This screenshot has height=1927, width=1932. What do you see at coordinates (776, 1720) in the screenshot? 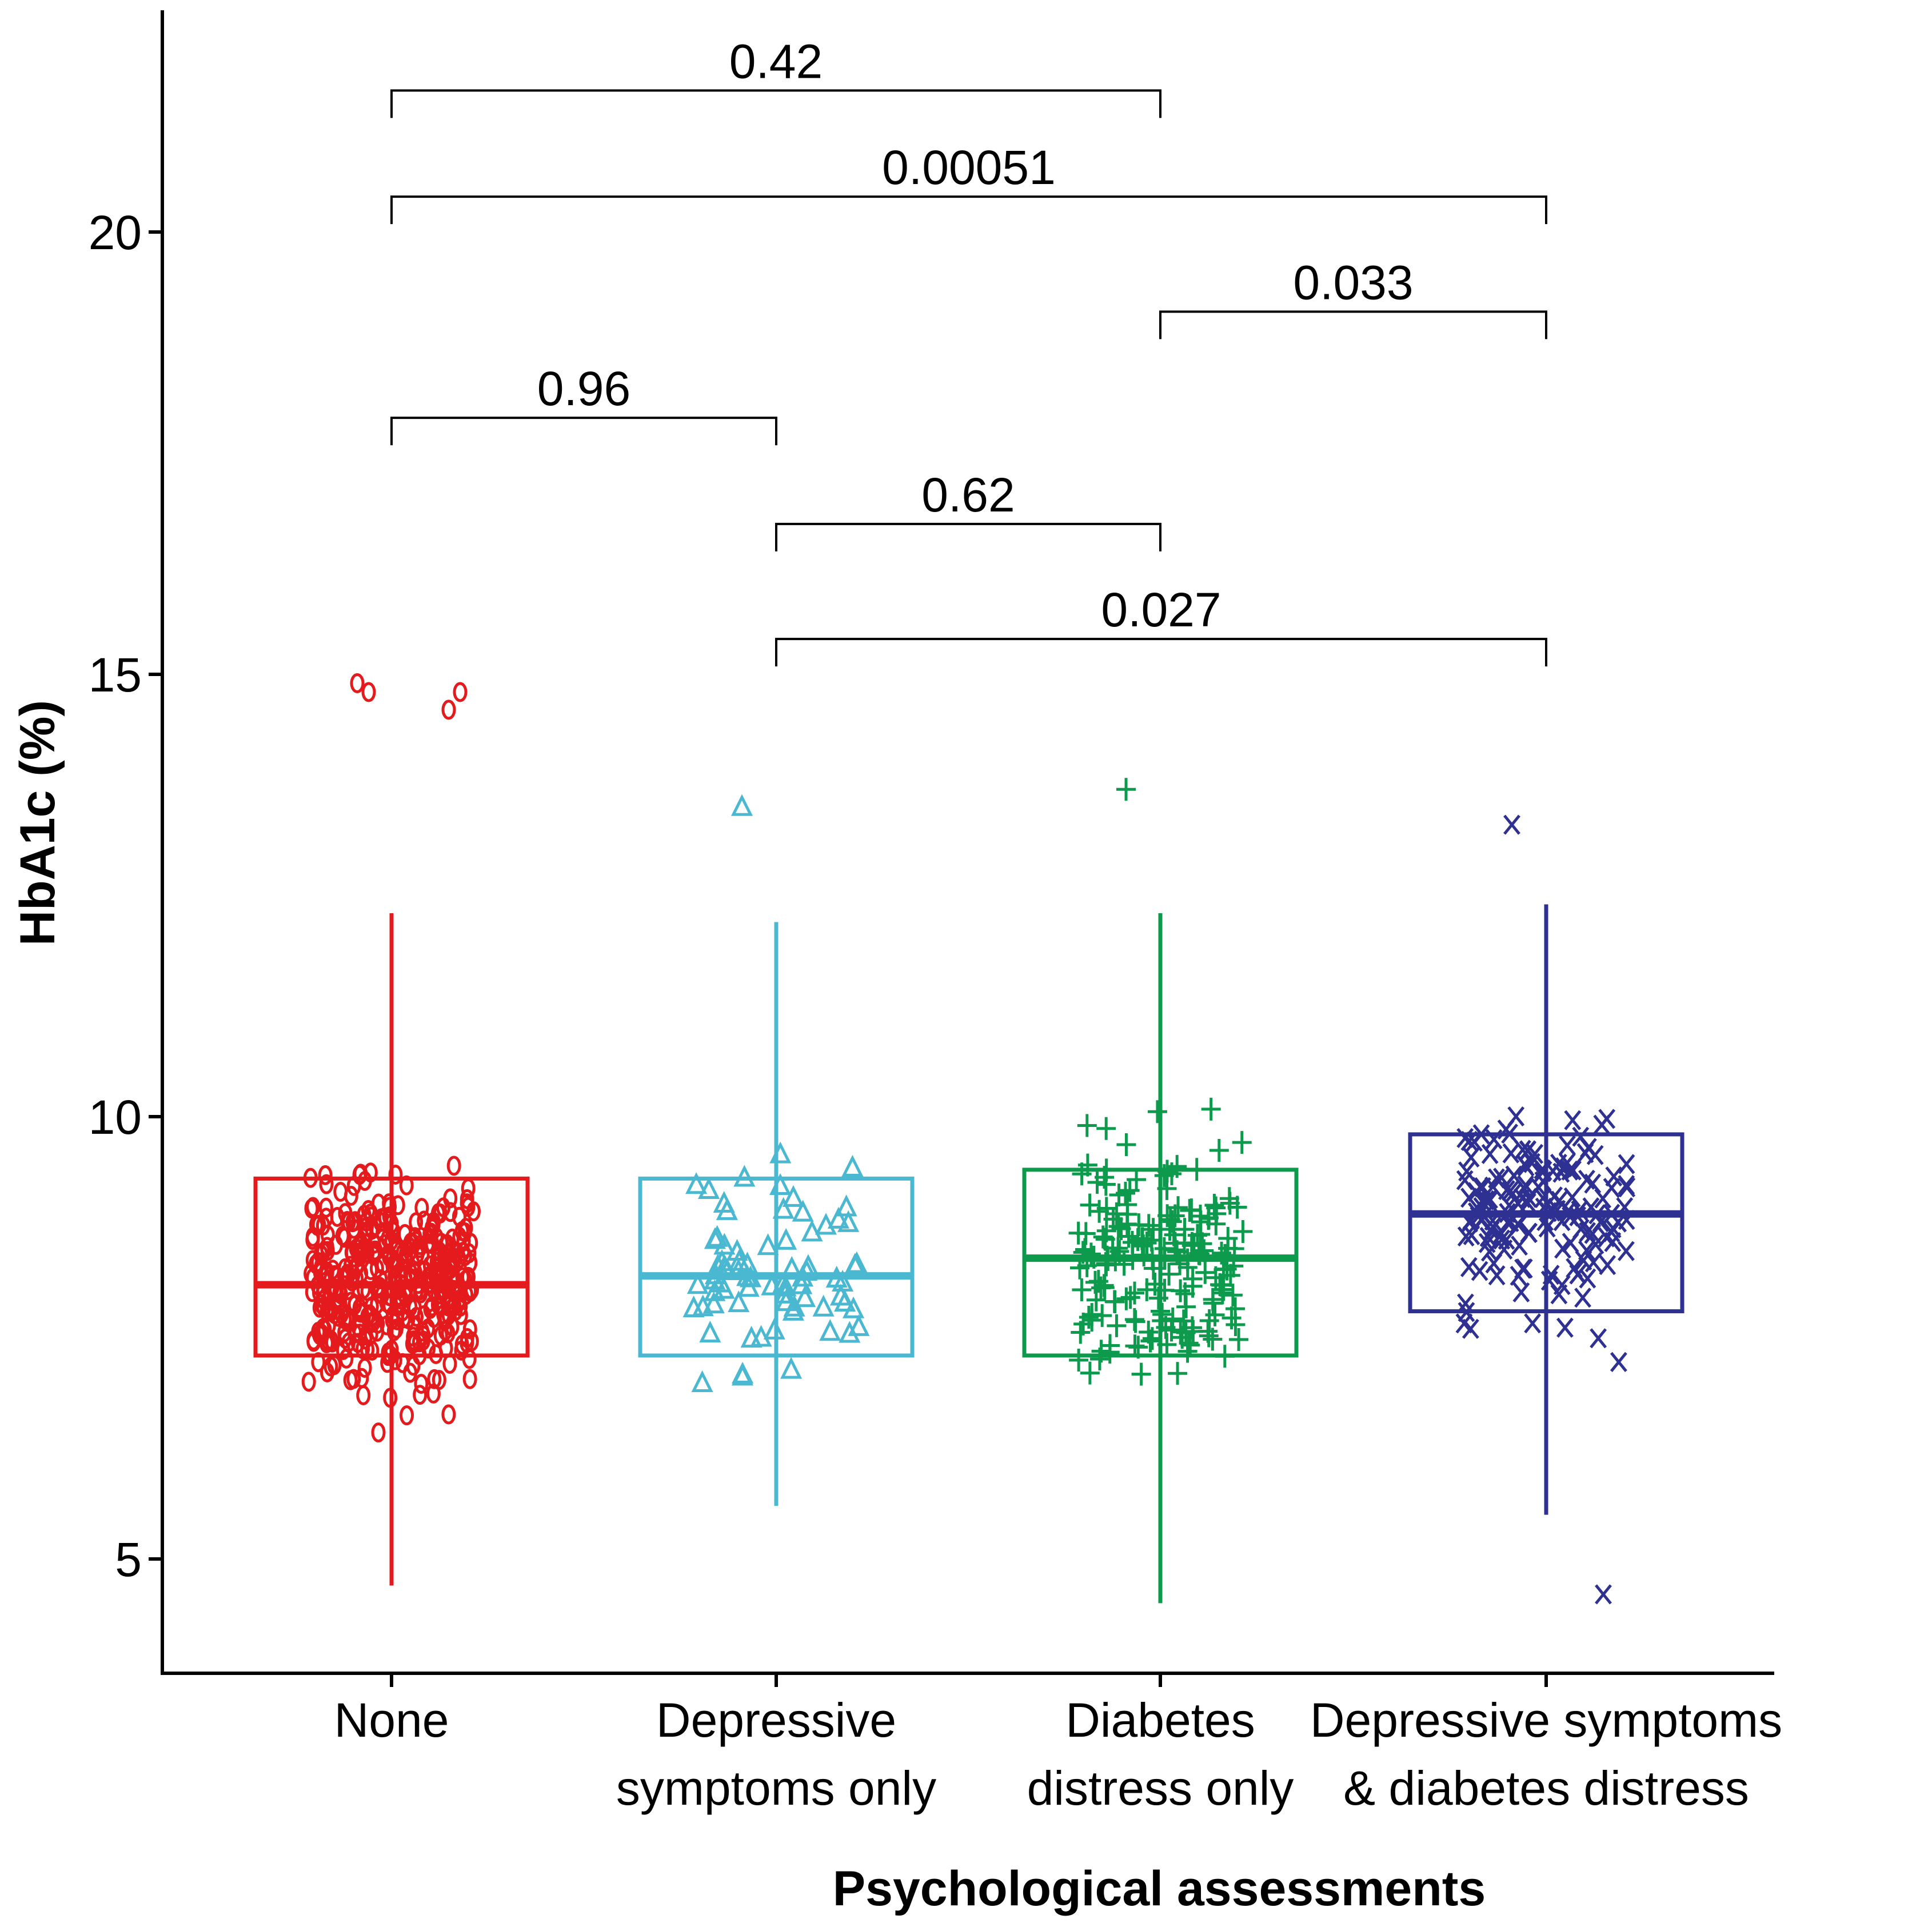
I see `x-category-label: Depressive` at bounding box center [776, 1720].